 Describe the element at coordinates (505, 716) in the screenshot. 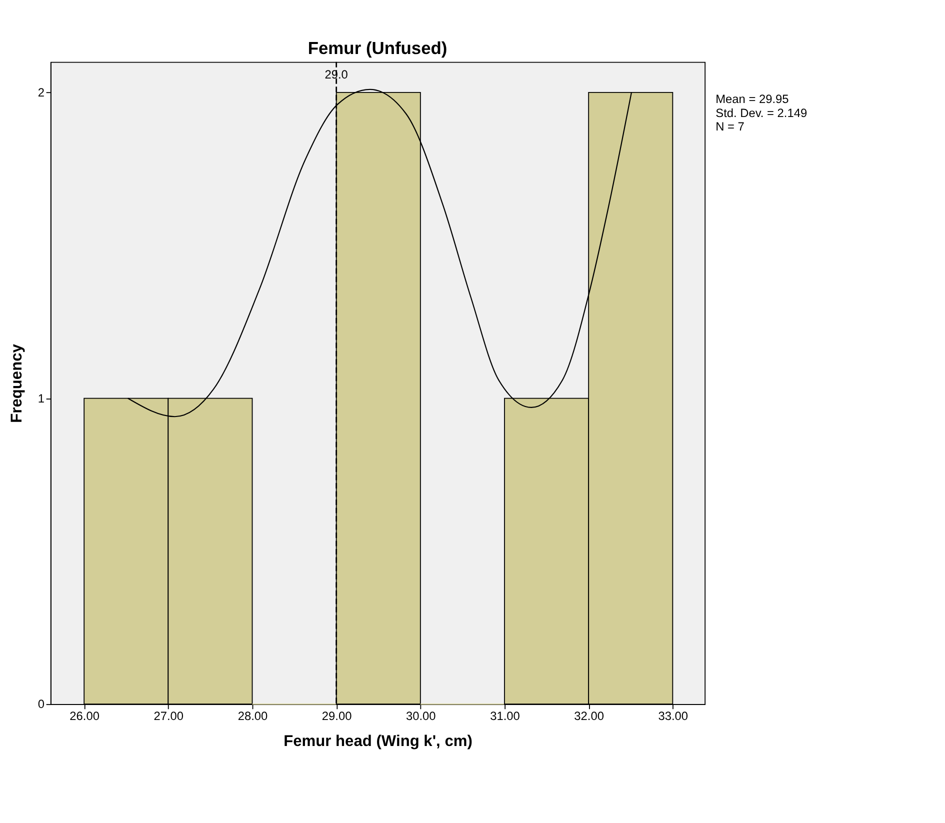

I see `x-tick-label: 31.00` at that location.